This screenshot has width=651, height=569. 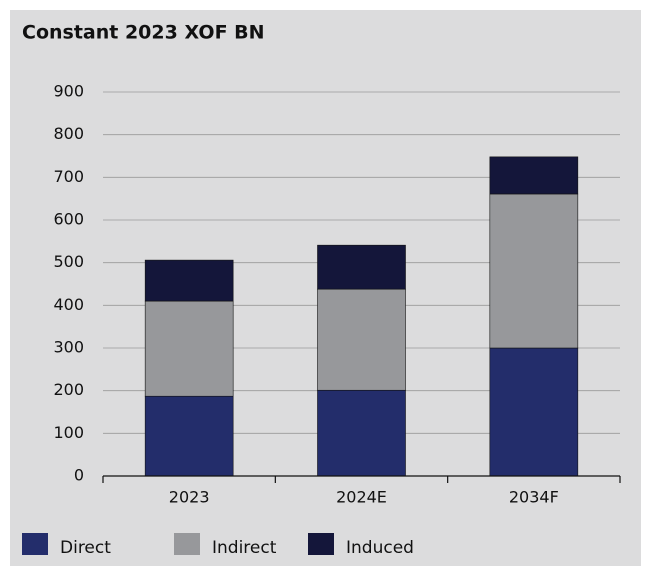 What do you see at coordinates (68, 133) in the screenshot?
I see `y-tick-label: 800` at bounding box center [68, 133].